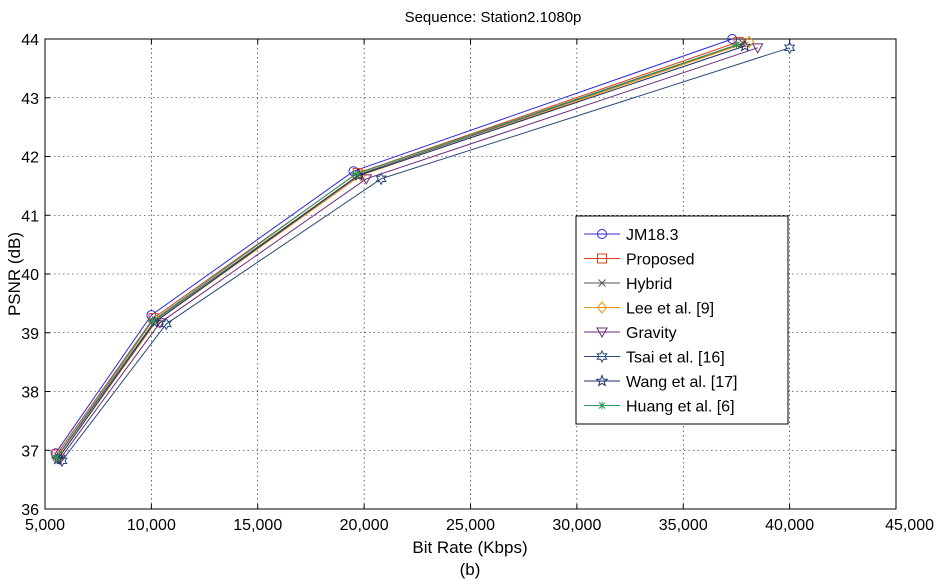  Describe the element at coordinates (14, 274) in the screenshot. I see `y-axis-label: PSNR (dB)` at that location.